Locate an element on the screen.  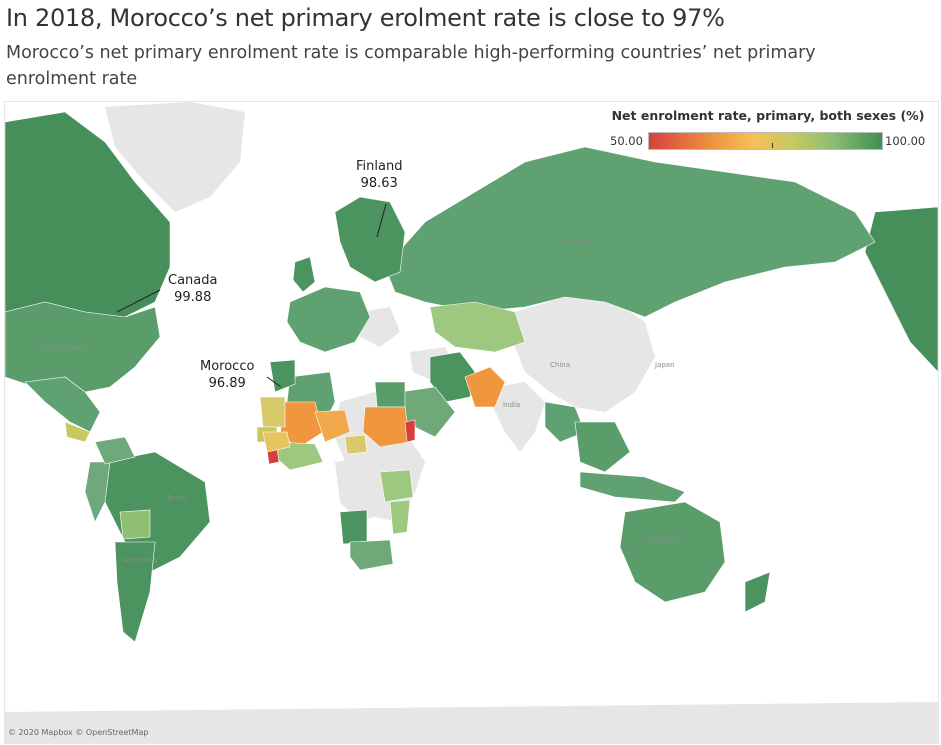
country-iran is located at coordinates (452, 377).